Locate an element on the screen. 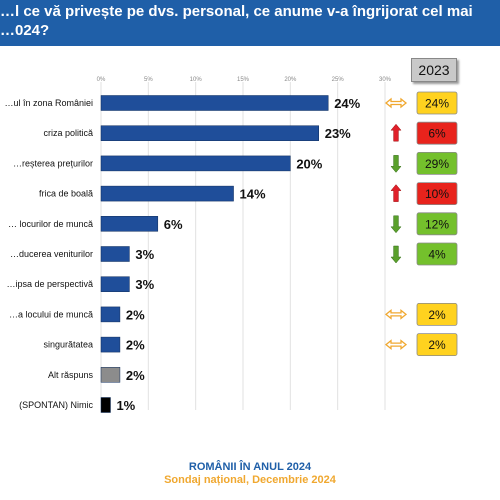  category-label: …ducerea veniturilor is located at coordinates (51, 254).